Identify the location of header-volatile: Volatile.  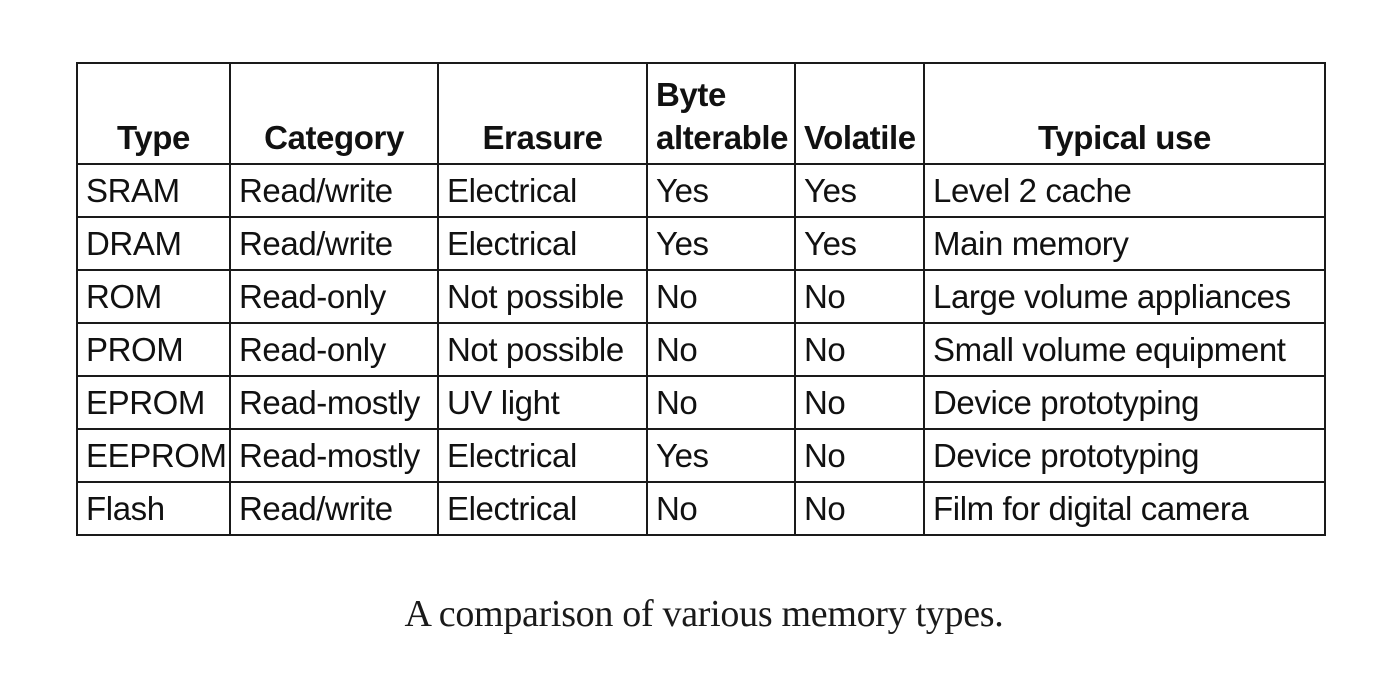
(859, 113).